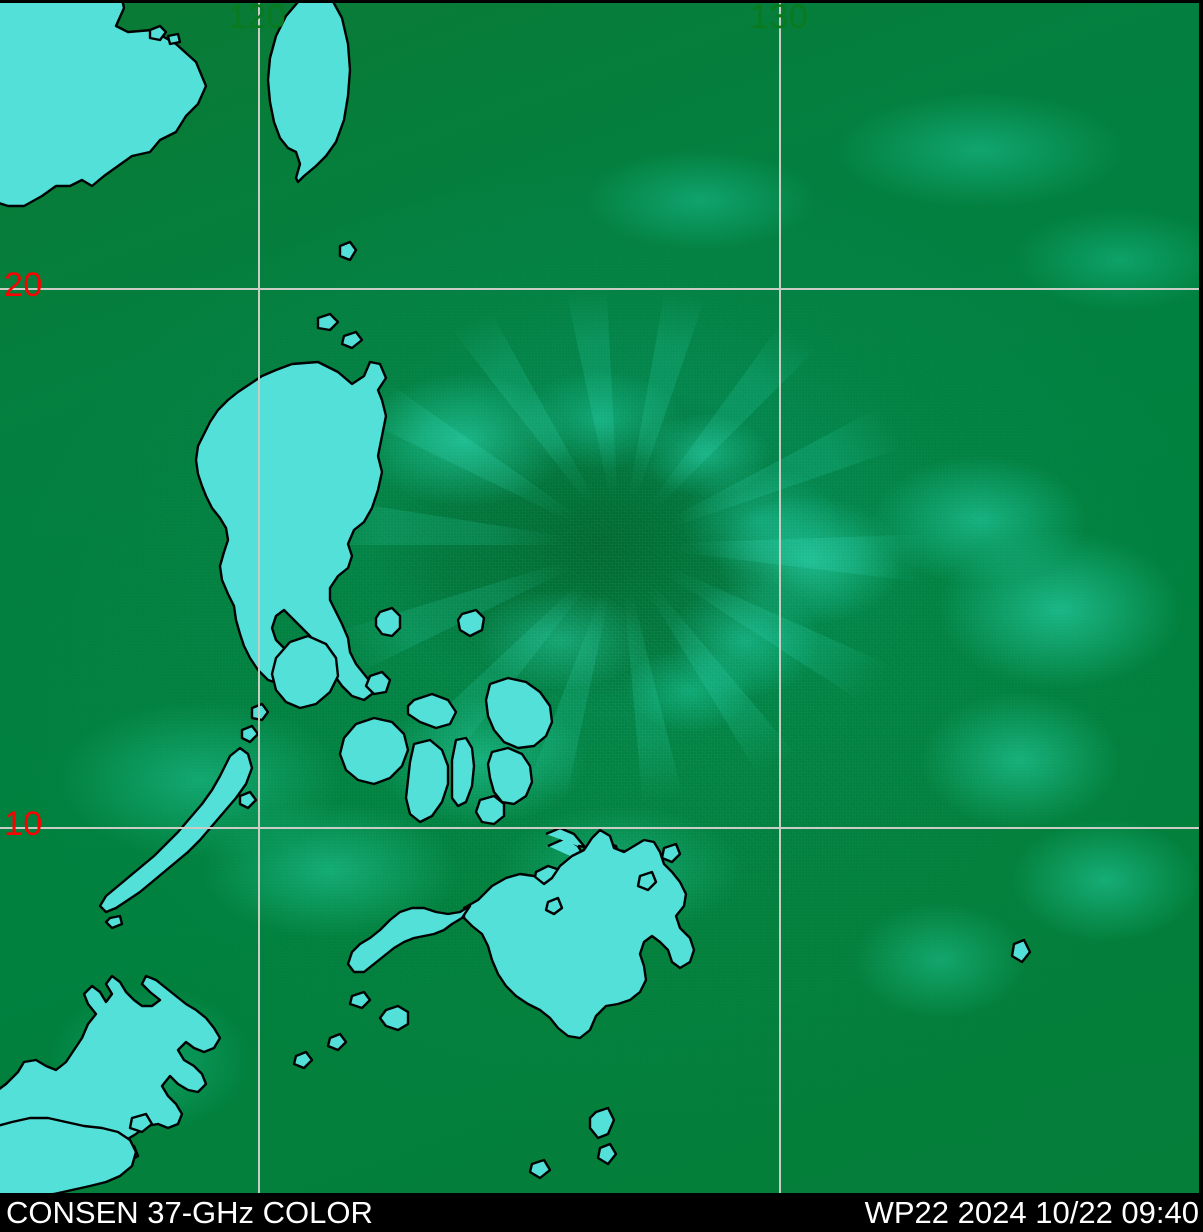 This screenshot has width=1203, height=1232. Describe the element at coordinates (378, 683) in the screenshot. I see `land-marinduque` at that location.